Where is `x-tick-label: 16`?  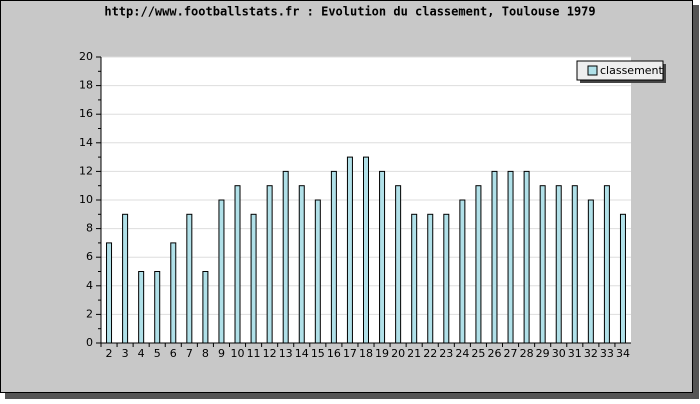
x-tick-label: 16 is located at coordinates (334, 353).